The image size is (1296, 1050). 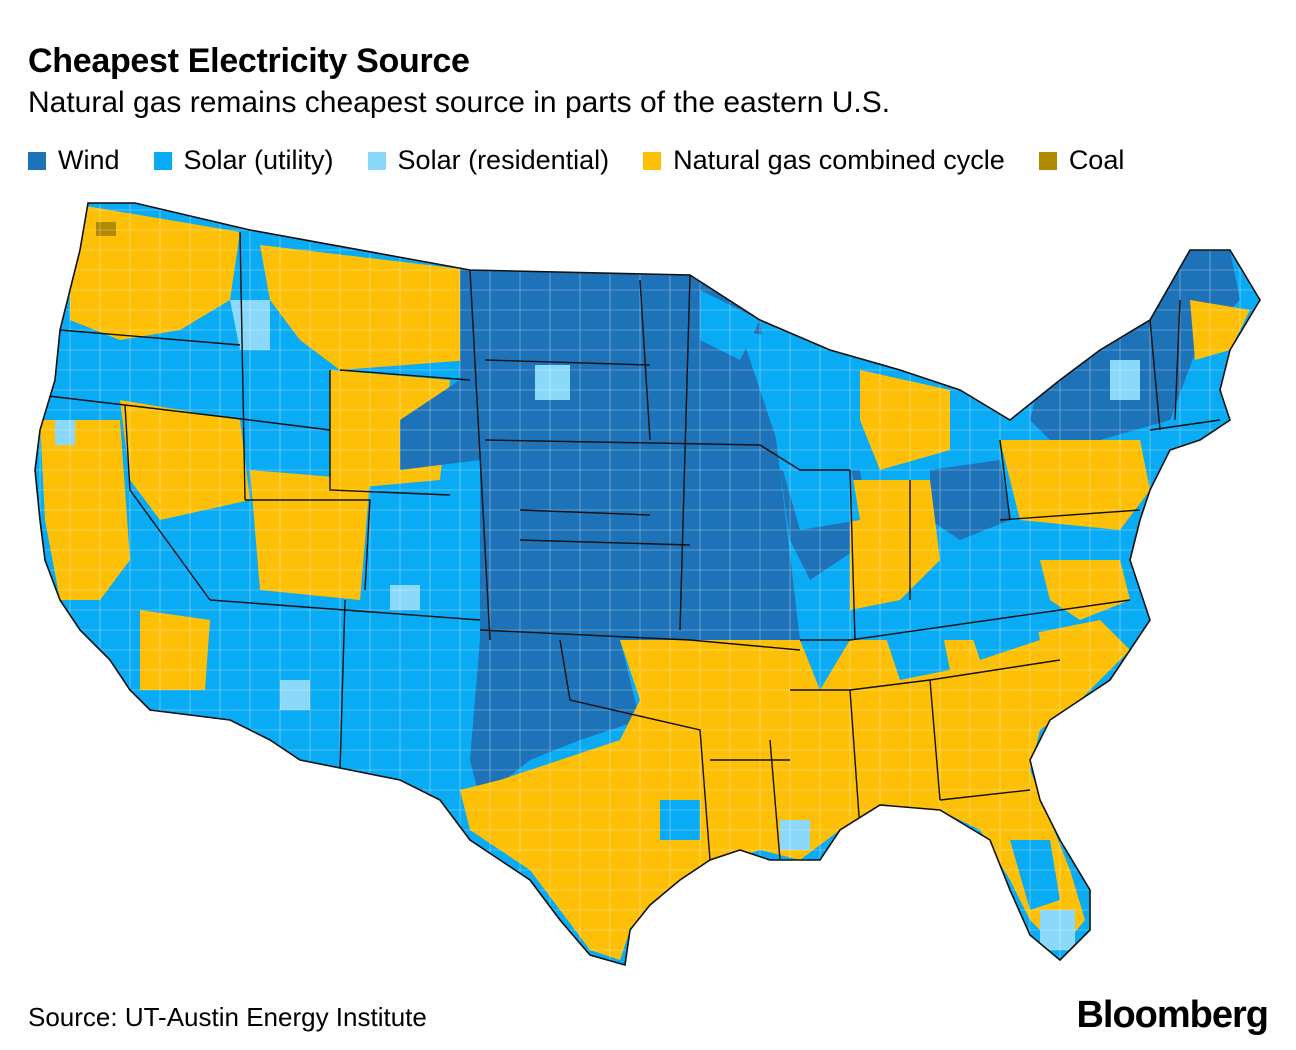 What do you see at coordinates (249, 61) in the screenshot?
I see `chart-title: Cheapest Electricity Source` at bounding box center [249, 61].